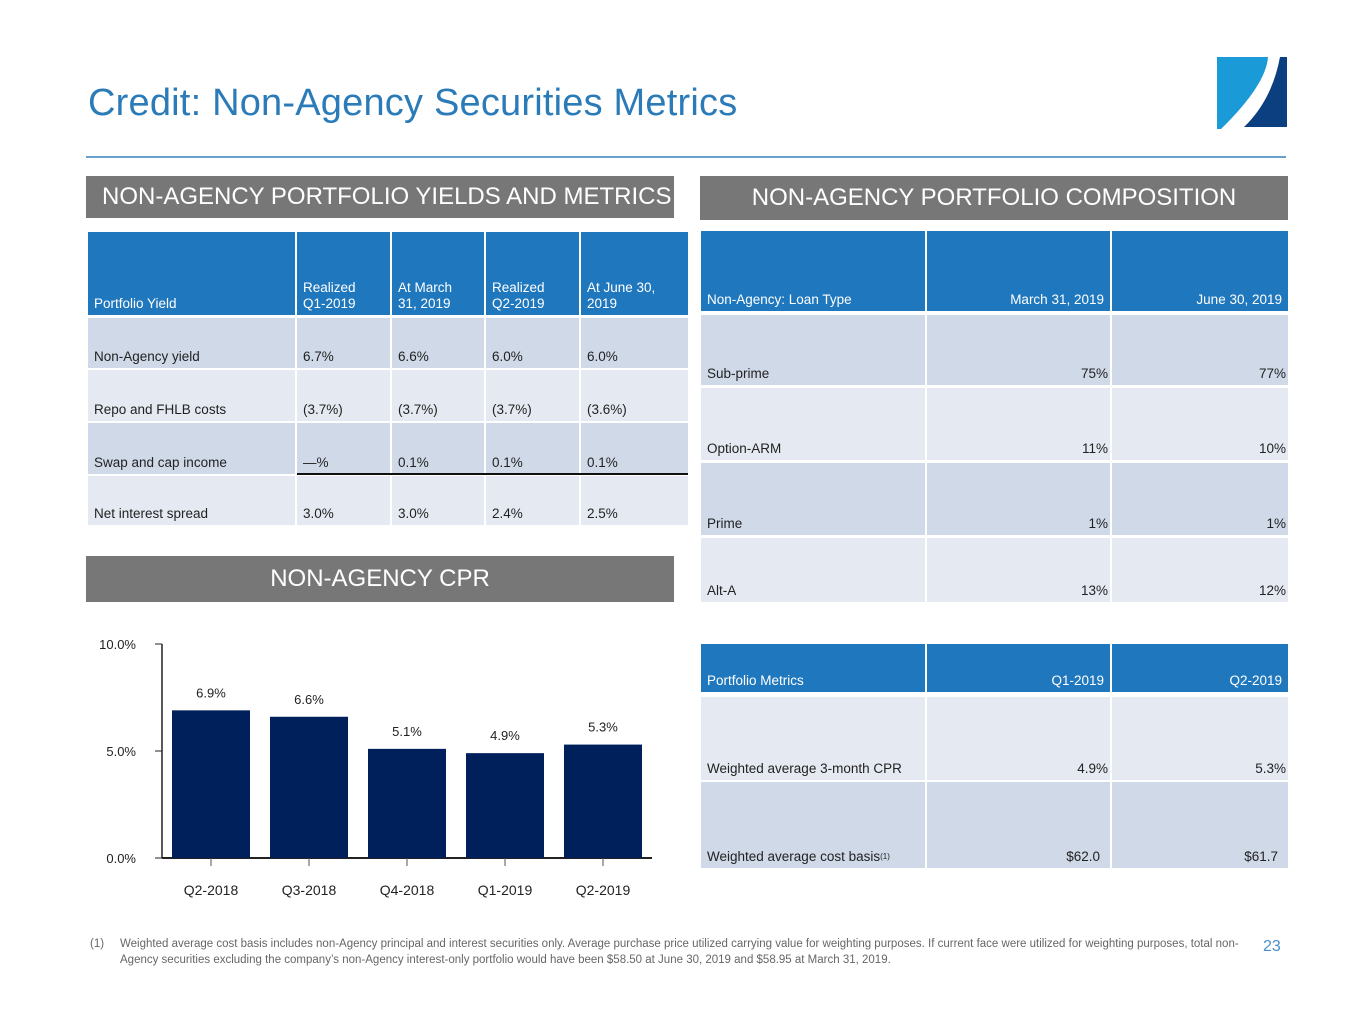  I want to click on metrics-row-value: 4.9%, so click(1018, 738).